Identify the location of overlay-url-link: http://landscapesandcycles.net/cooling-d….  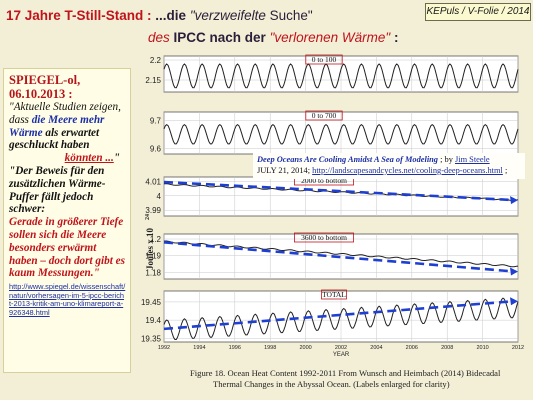
(407, 170).